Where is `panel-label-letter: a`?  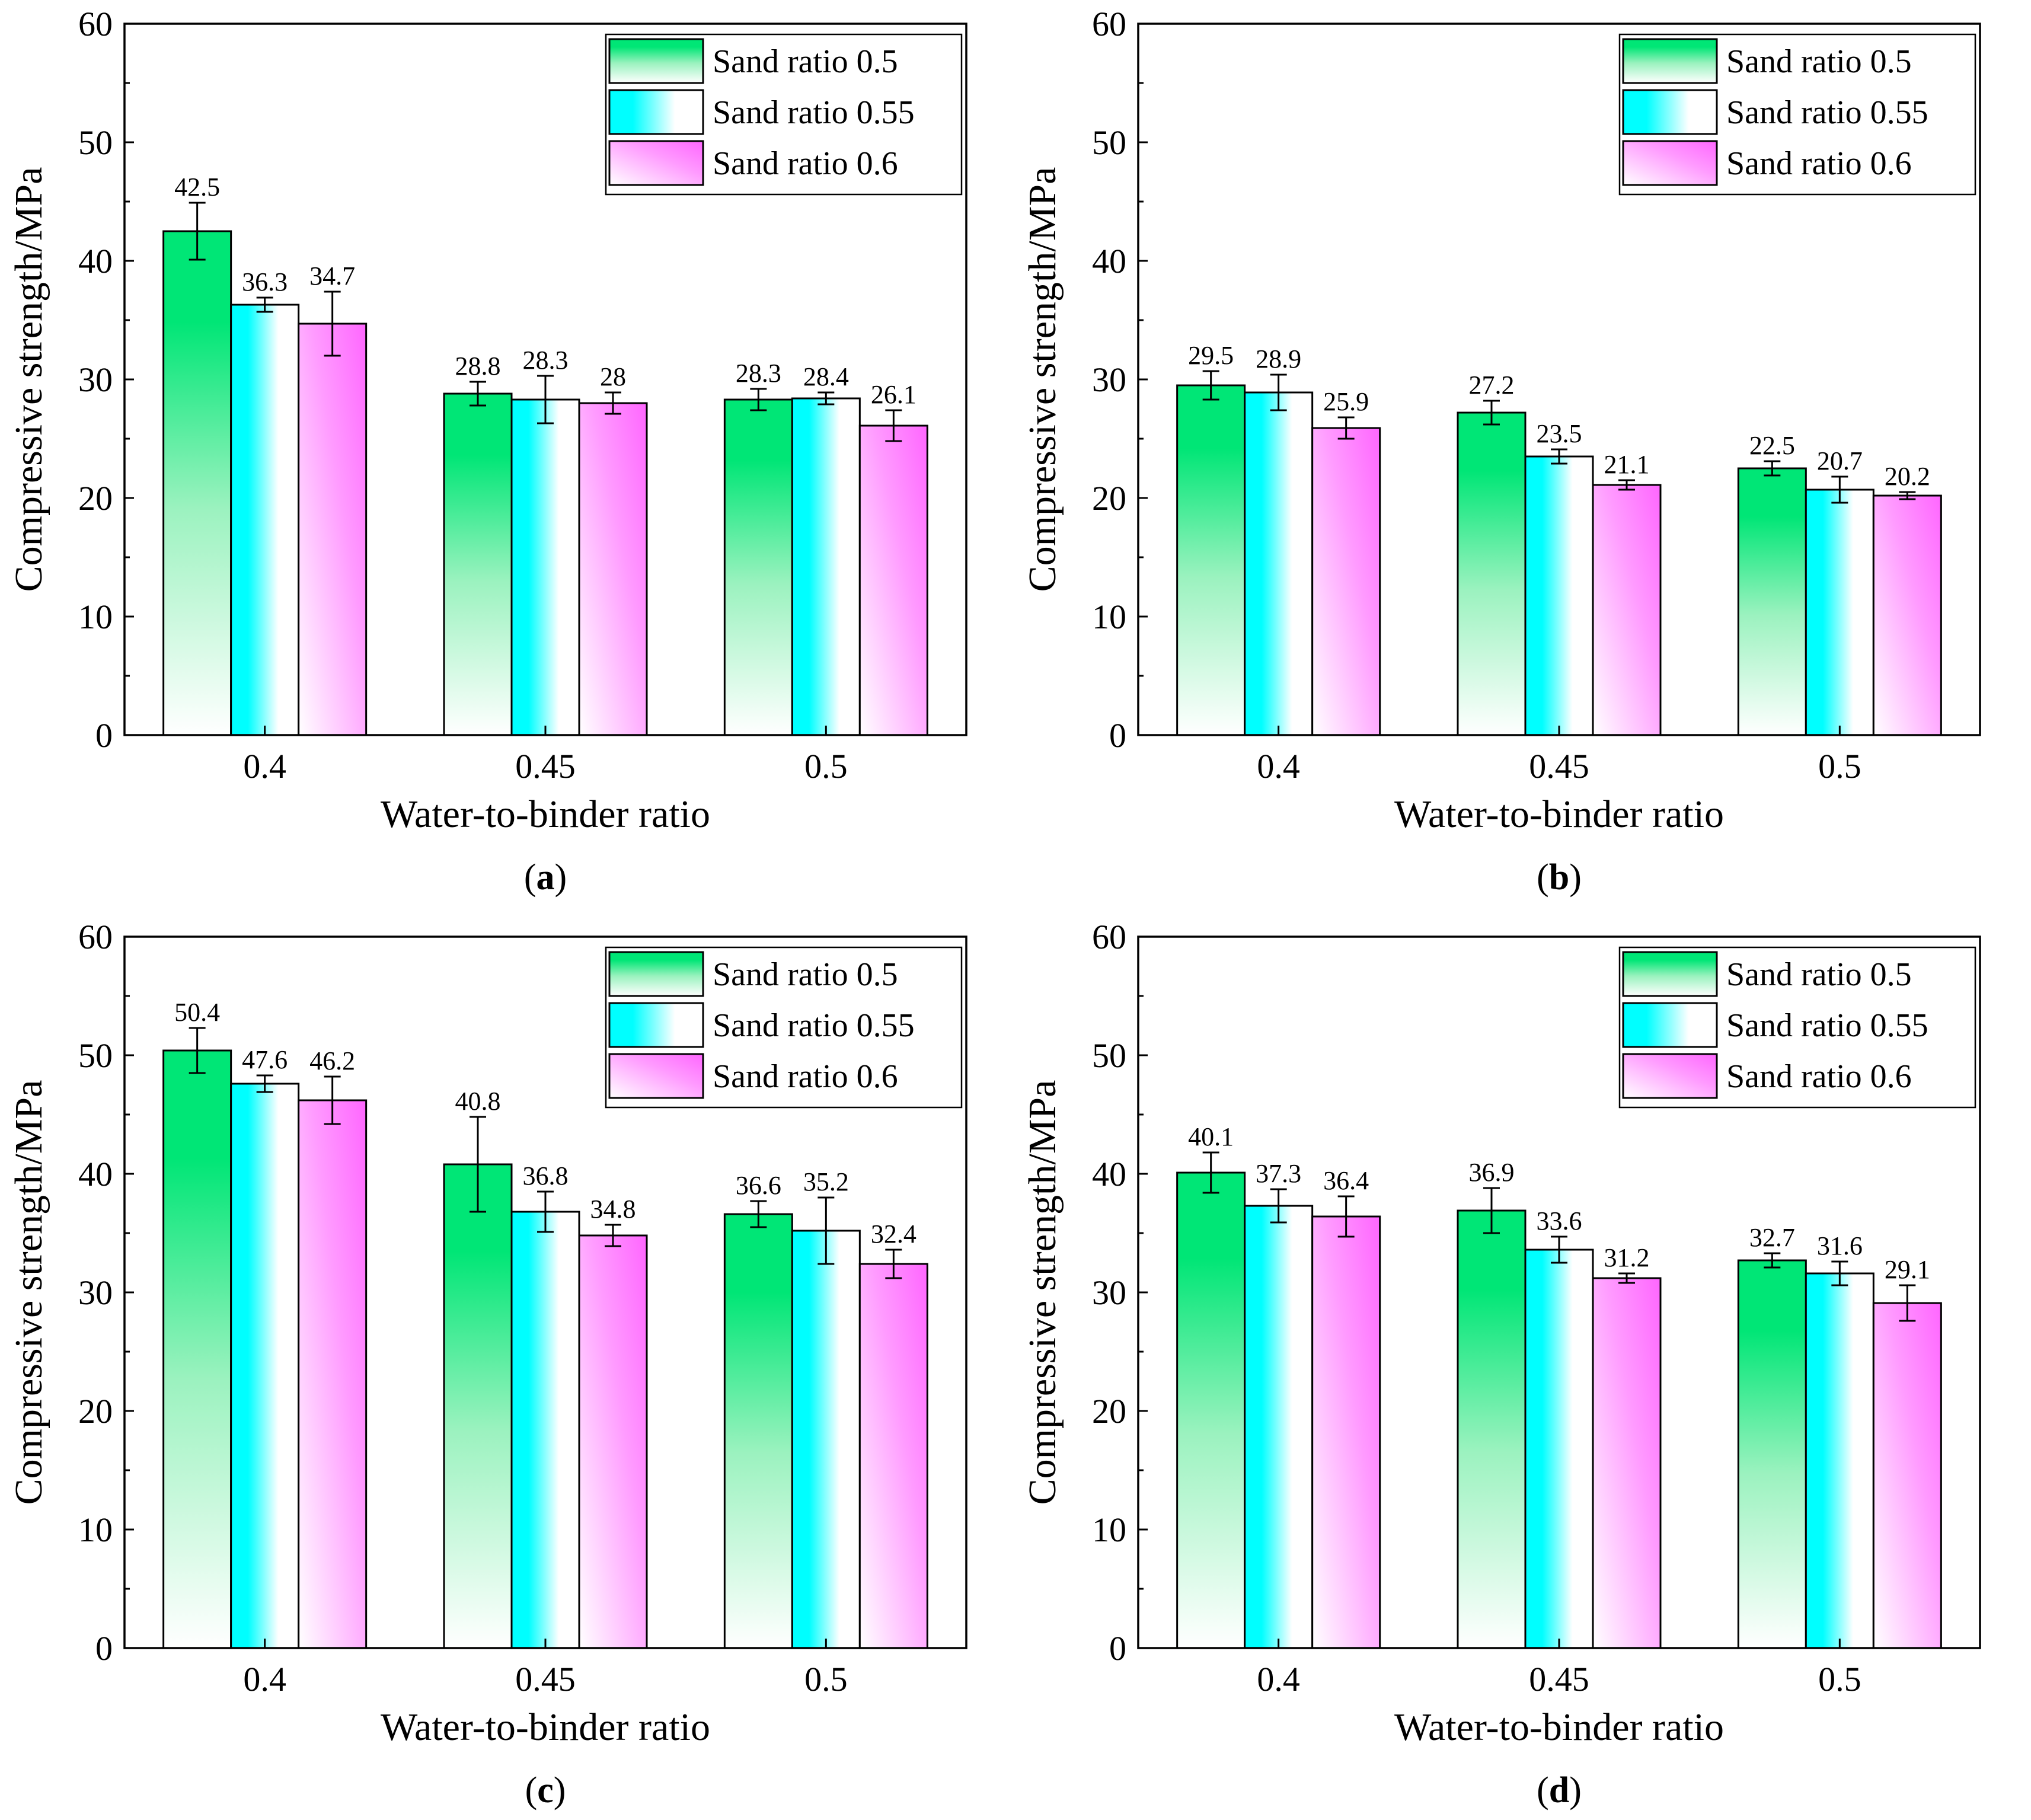
panel-label-letter: a is located at coordinates (546, 877).